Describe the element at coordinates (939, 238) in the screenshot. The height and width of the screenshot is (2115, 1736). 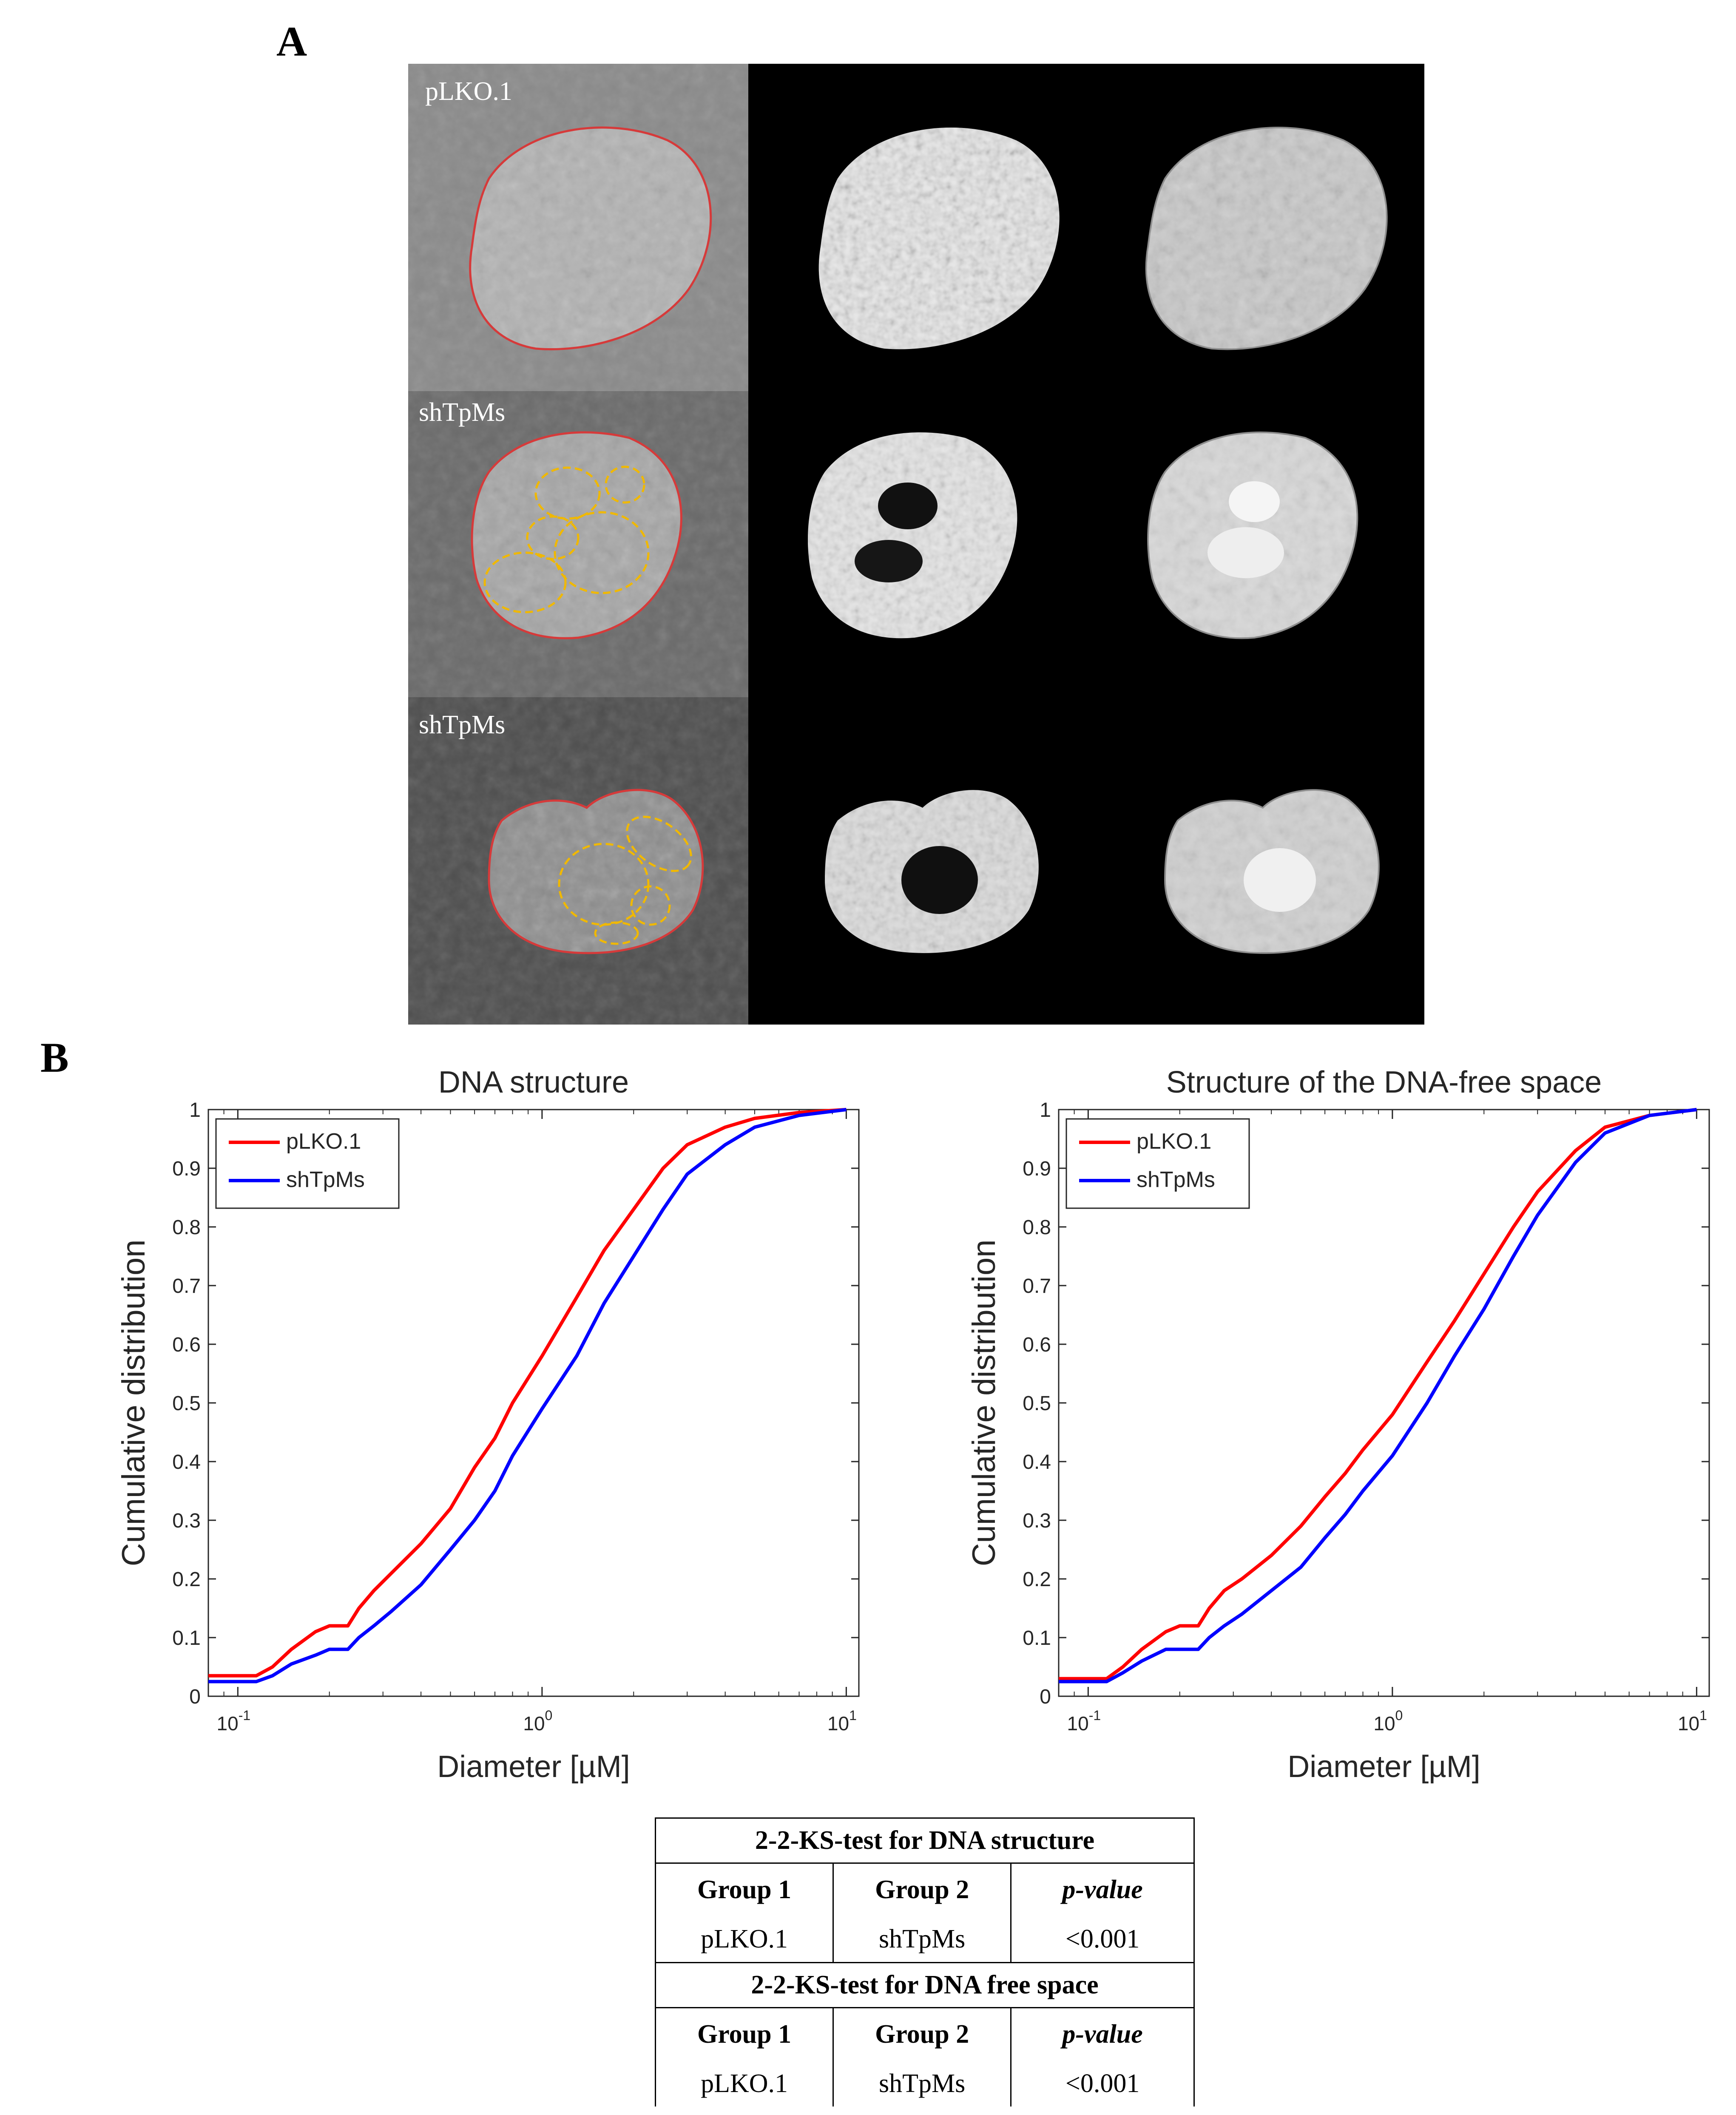
I see `nucleus-row1-dna` at that location.